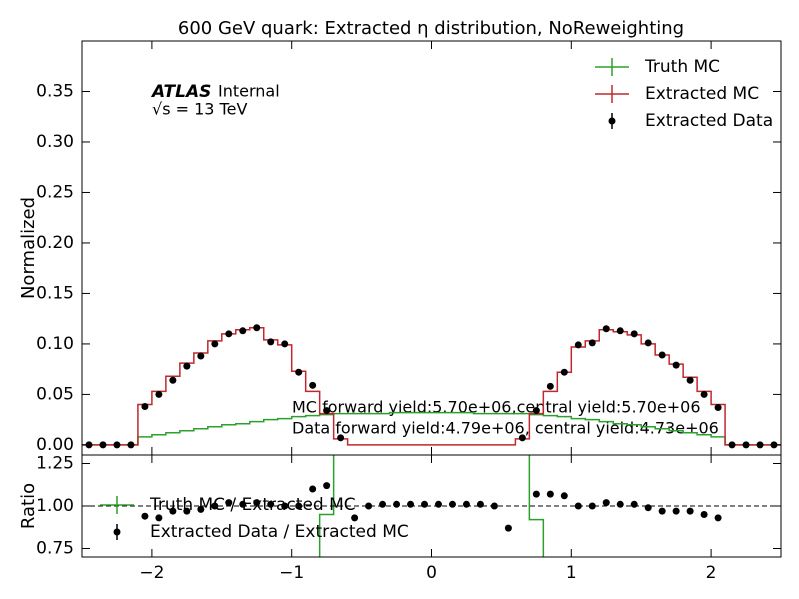  I want to click on y-axis-label: Ratio, so click(28, 506).